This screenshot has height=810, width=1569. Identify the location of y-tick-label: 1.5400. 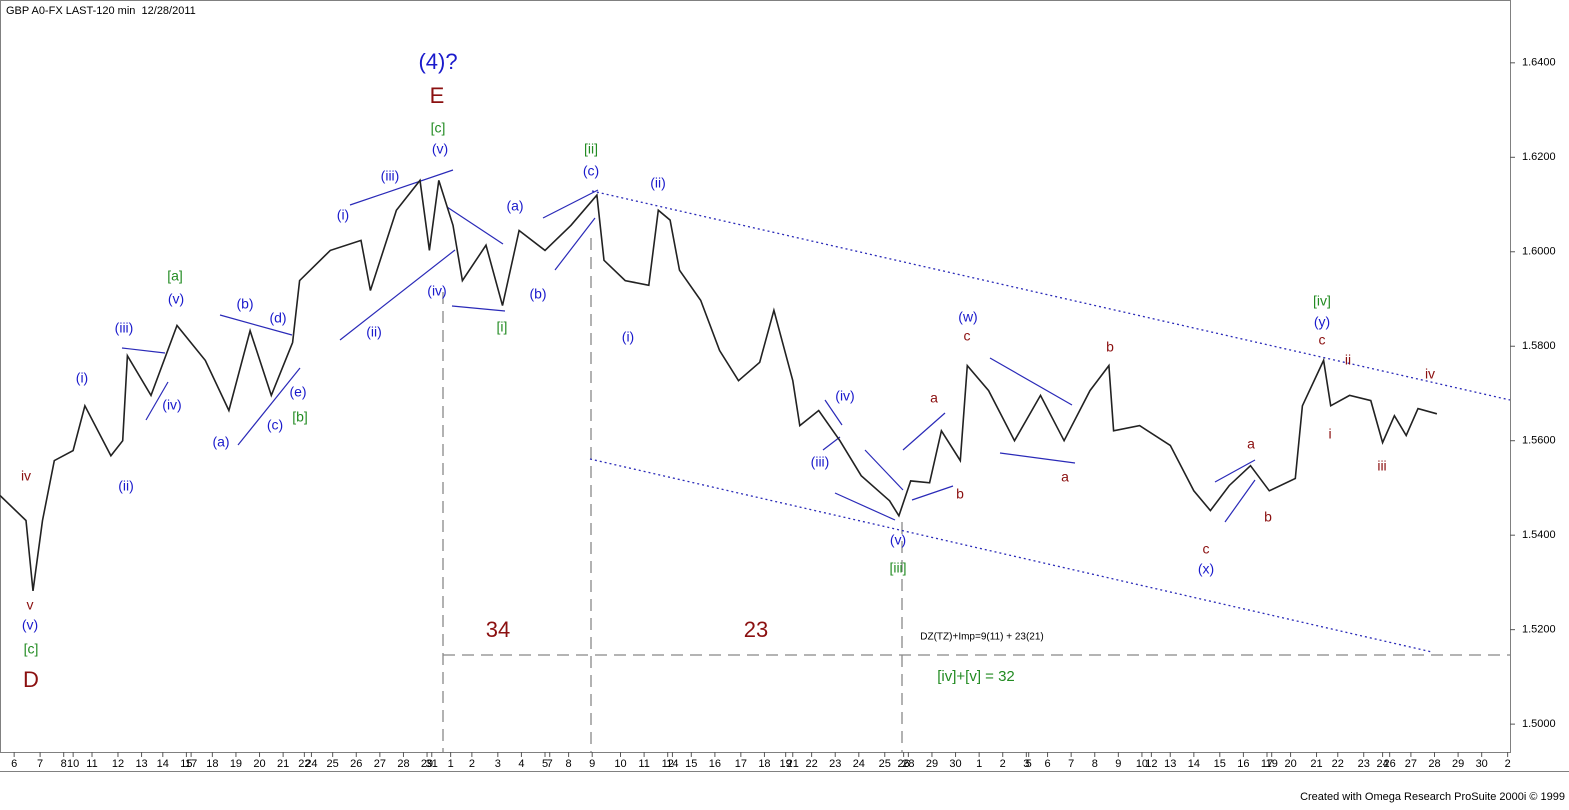
(1539, 535).